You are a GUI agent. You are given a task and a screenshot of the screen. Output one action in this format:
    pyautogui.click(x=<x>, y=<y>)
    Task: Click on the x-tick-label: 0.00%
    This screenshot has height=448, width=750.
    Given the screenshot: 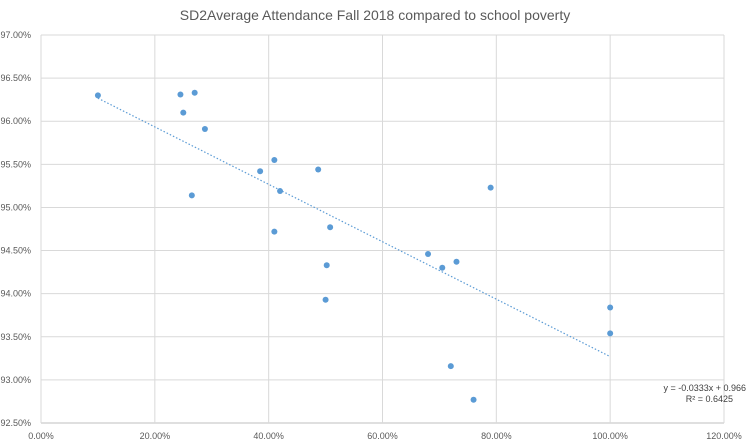 What is the action you would take?
    pyautogui.click(x=41, y=436)
    